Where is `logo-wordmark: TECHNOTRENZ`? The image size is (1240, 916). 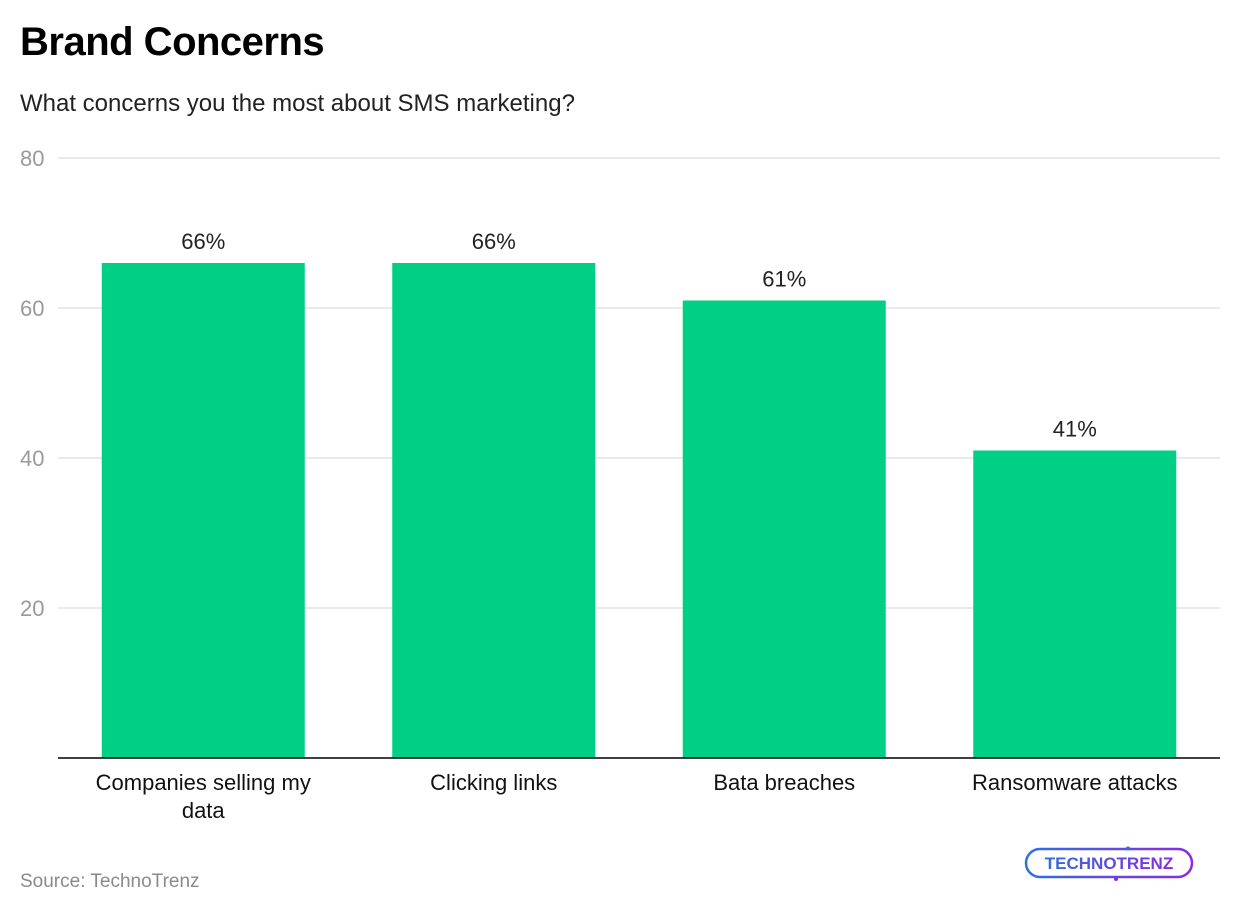
logo-wordmark: TECHNOTRENZ is located at coordinates (1109, 863).